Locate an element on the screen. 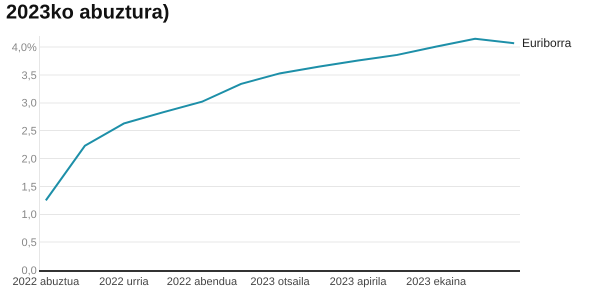 This screenshot has width=600, height=300. y-tick-label: 3,0 is located at coordinates (29, 104).